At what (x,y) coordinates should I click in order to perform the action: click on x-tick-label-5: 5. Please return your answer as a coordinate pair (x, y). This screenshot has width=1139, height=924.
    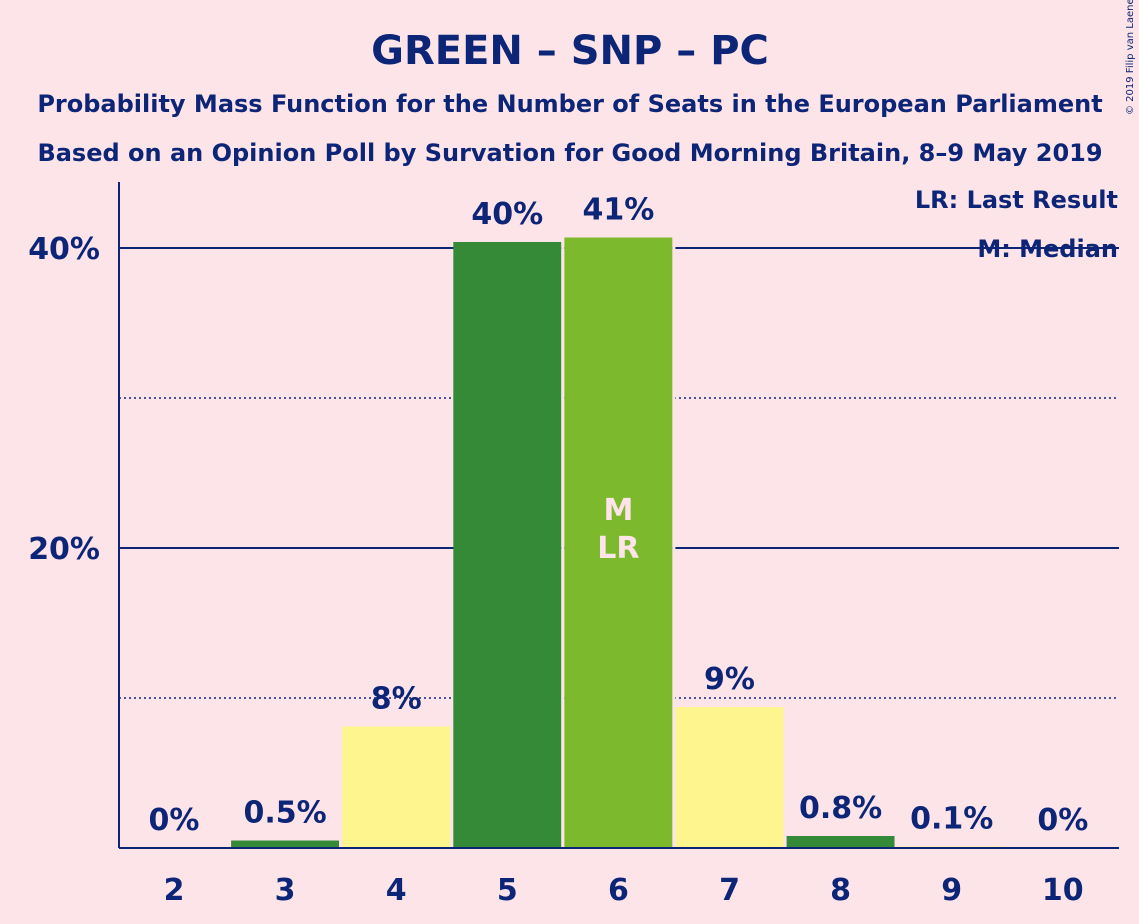
    Looking at the image, I should click on (507, 890).